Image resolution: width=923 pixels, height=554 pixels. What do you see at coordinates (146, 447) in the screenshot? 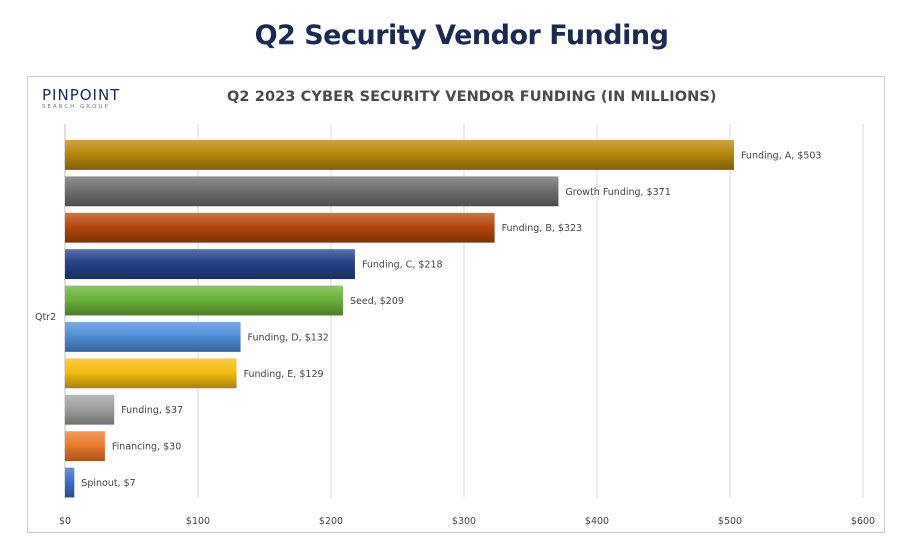
I see `bar-data-label: Financing, $30` at bounding box center [146, 447].